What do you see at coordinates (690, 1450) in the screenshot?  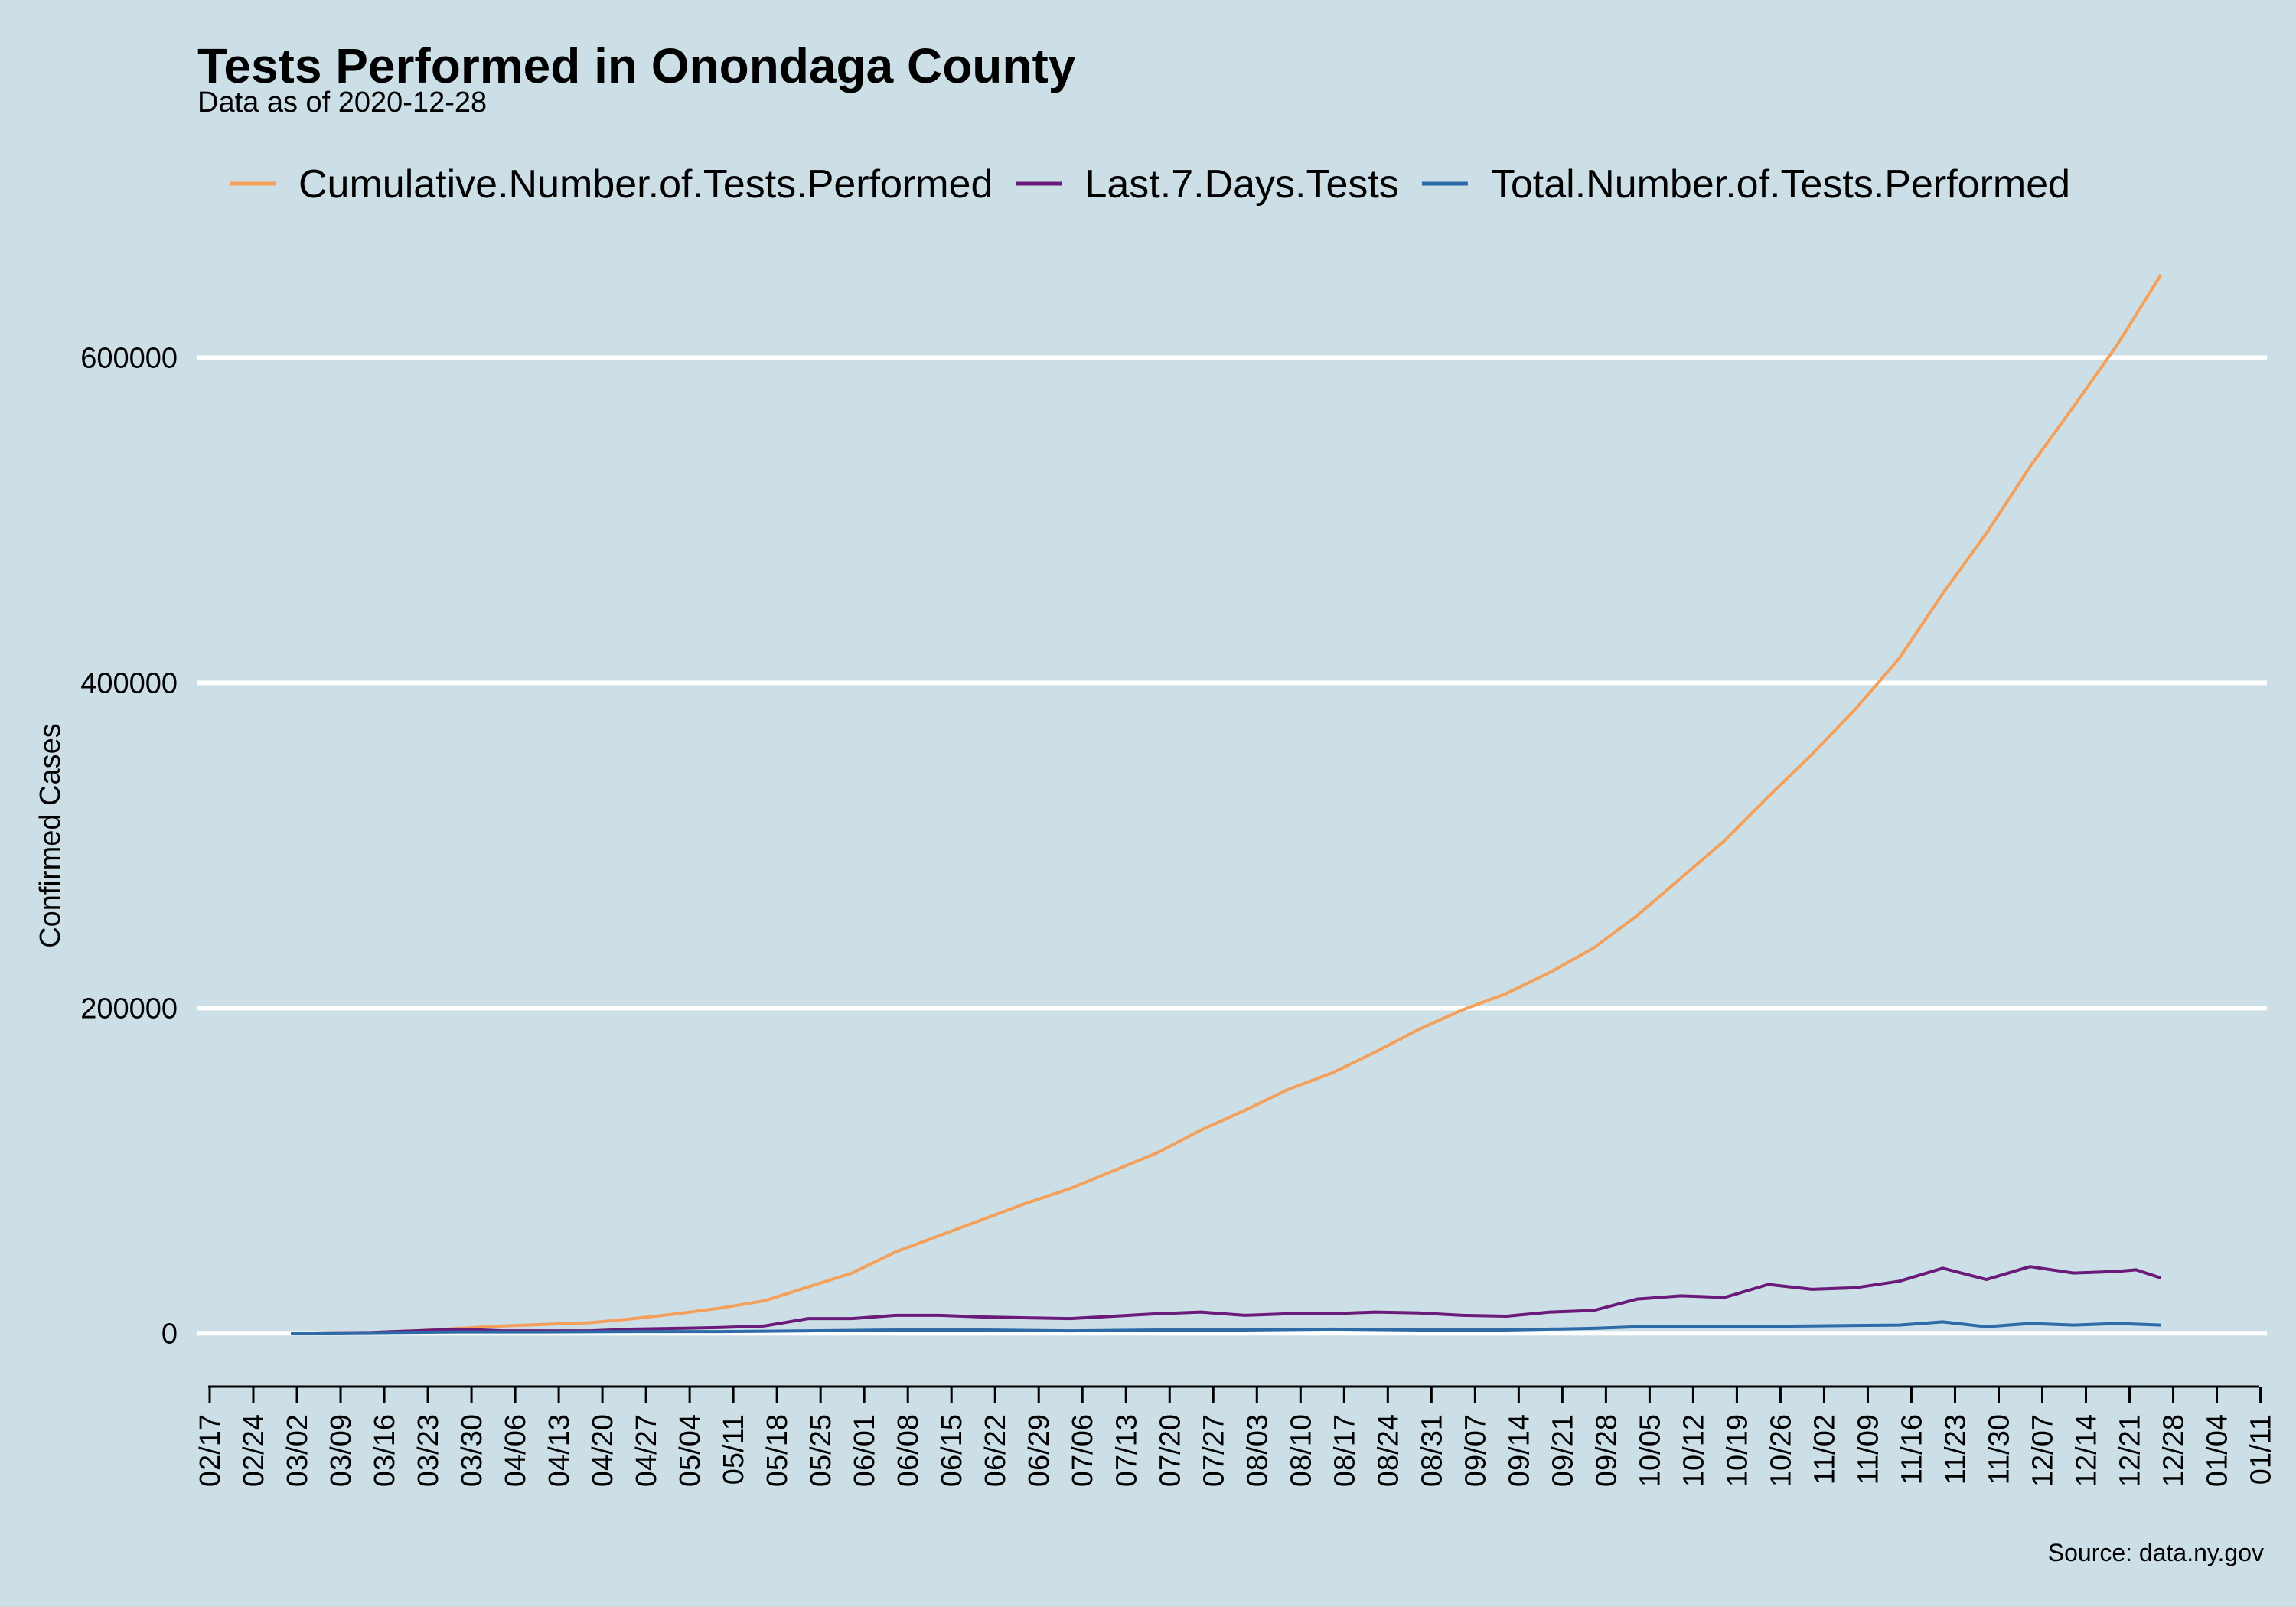 I see `x-tick-label: 05/04` at bounding box center [690, 1450].